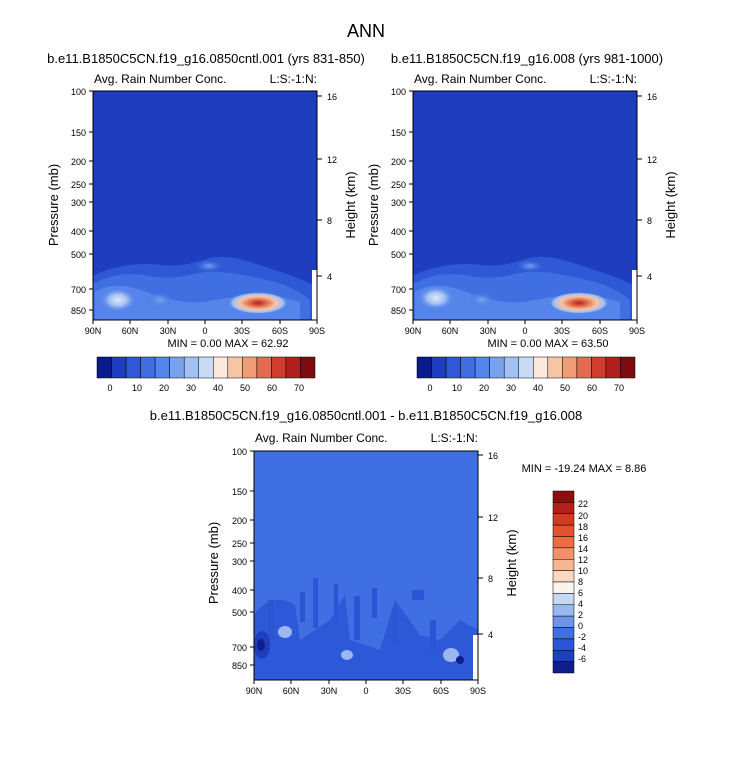 Image resolution: width=733 pixels, height=770 pixels. I want to click on colorbar-label: 70, so click(299, 388).